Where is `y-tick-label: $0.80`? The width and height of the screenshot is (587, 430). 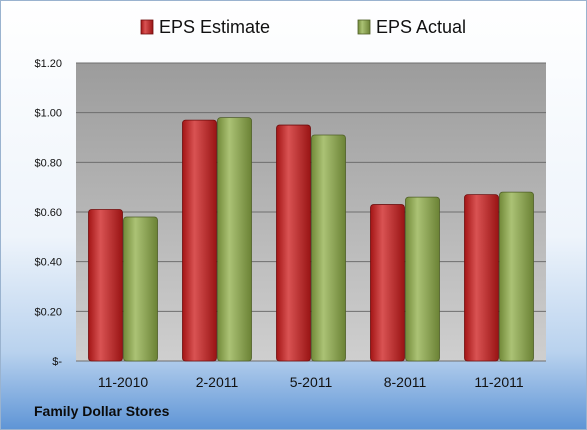 y-tick-label: $0.80 is located at coordinates (48, 163).